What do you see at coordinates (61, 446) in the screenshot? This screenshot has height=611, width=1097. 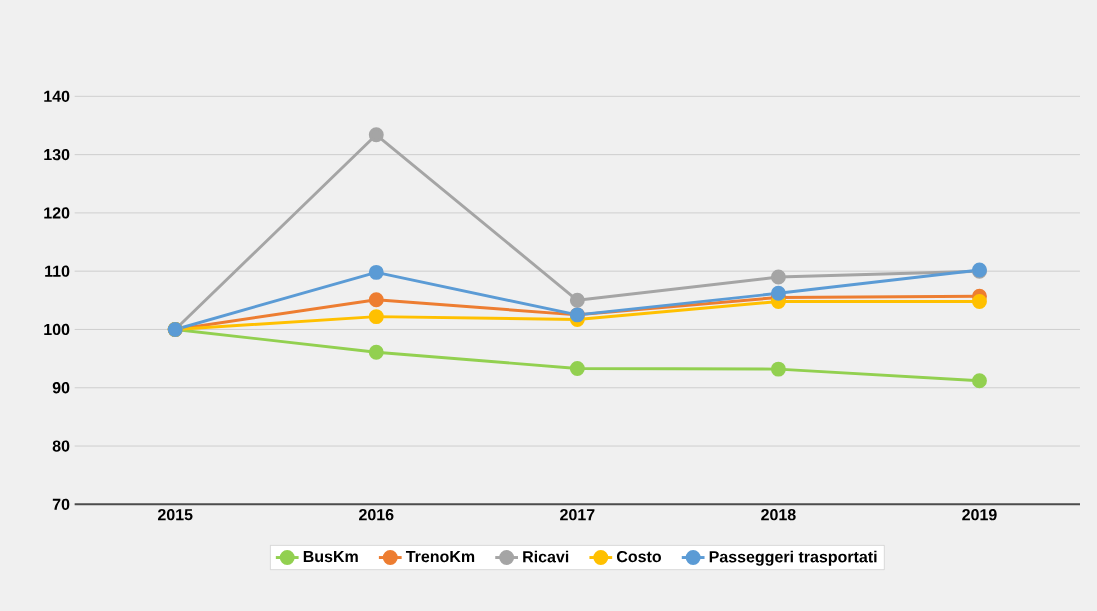 I see `y-tick-label: 80` at bounding box center [61, 446].